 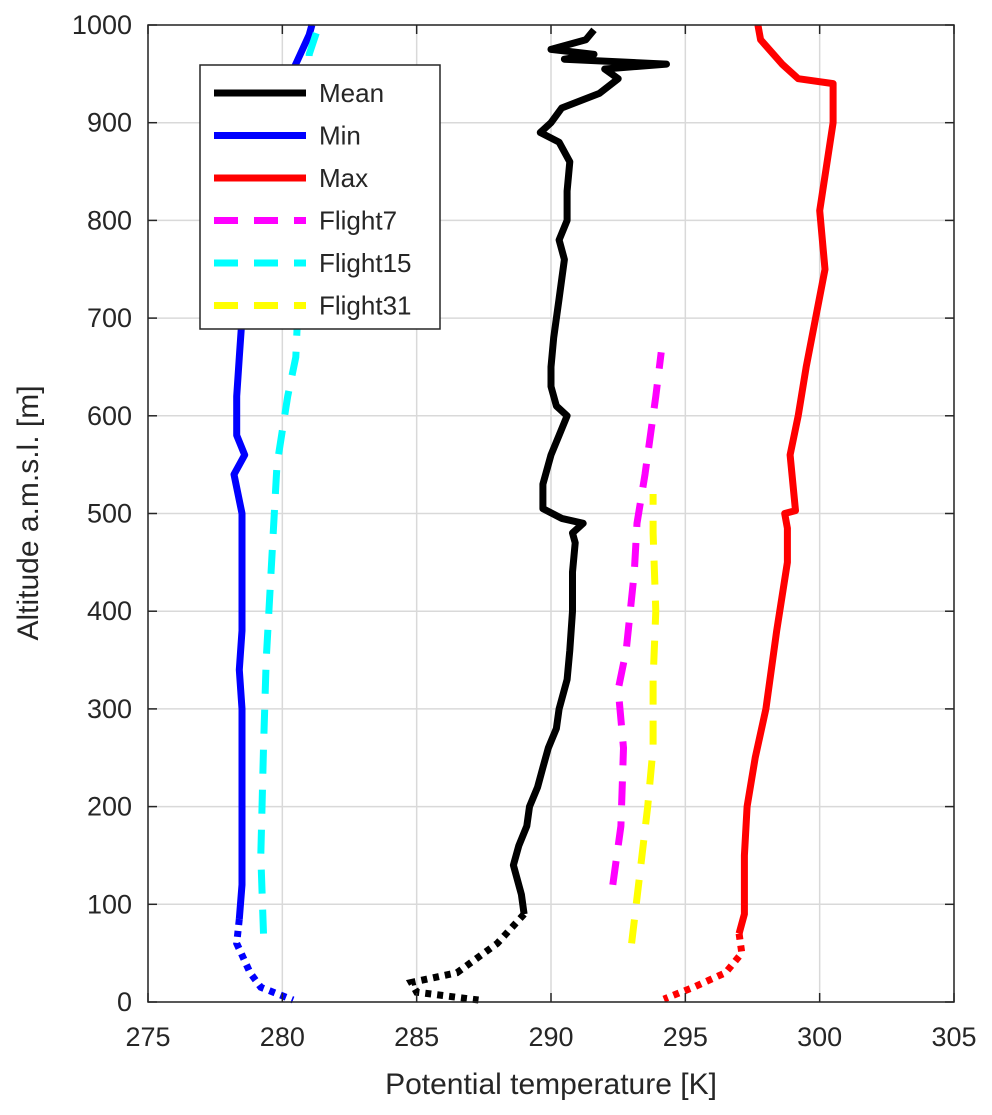 I want to click on x-tick-label: 275, so click(x=147, y=1037).